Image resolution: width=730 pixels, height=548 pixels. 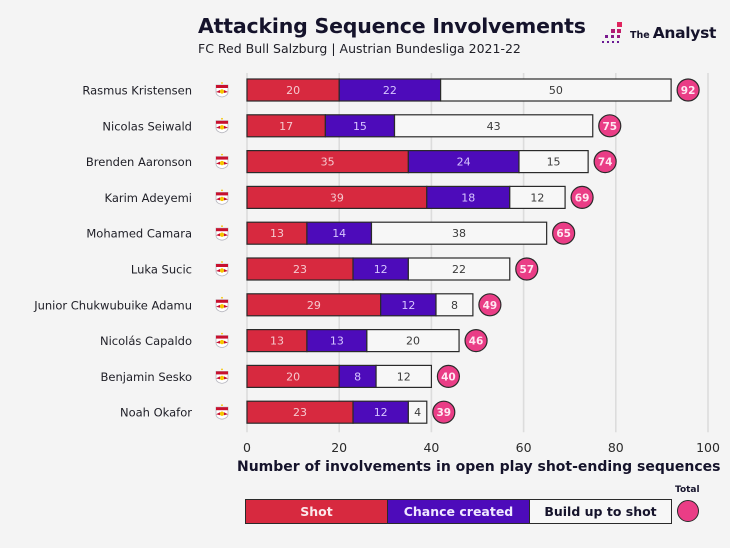 I want to click on total-value-label: 92, so click(x=688, y=91).